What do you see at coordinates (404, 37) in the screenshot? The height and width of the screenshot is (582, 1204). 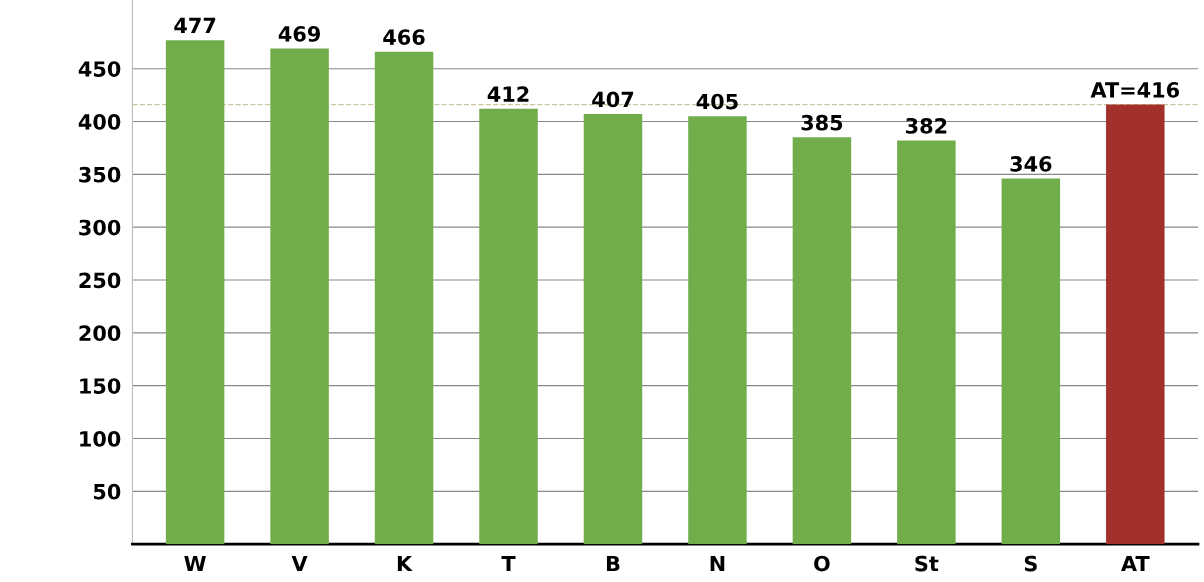 I see `data-label: 466` at bounding box center [404, 37].